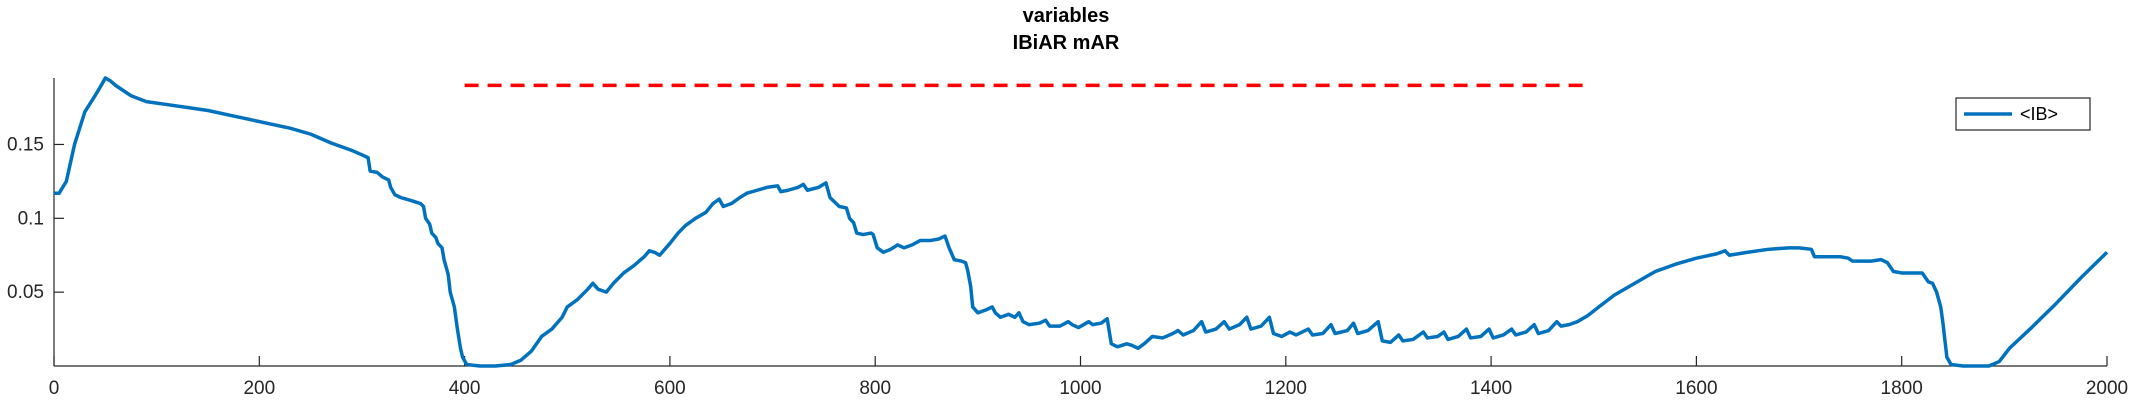 This screenshot has width=2133, height=400. Describe the element at coordinates (670, 388) in the screenshot. I see `x-tick-label: 600` at that location.